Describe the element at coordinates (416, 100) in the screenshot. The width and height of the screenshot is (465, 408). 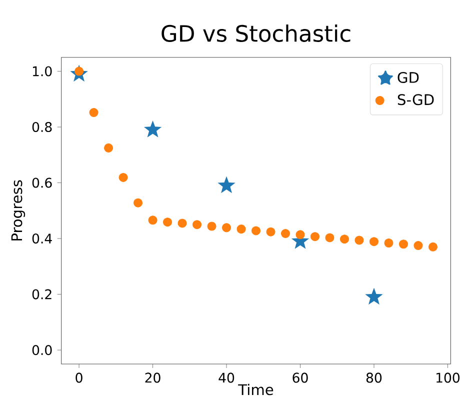
I see `legend-label: S-GD` at that location.